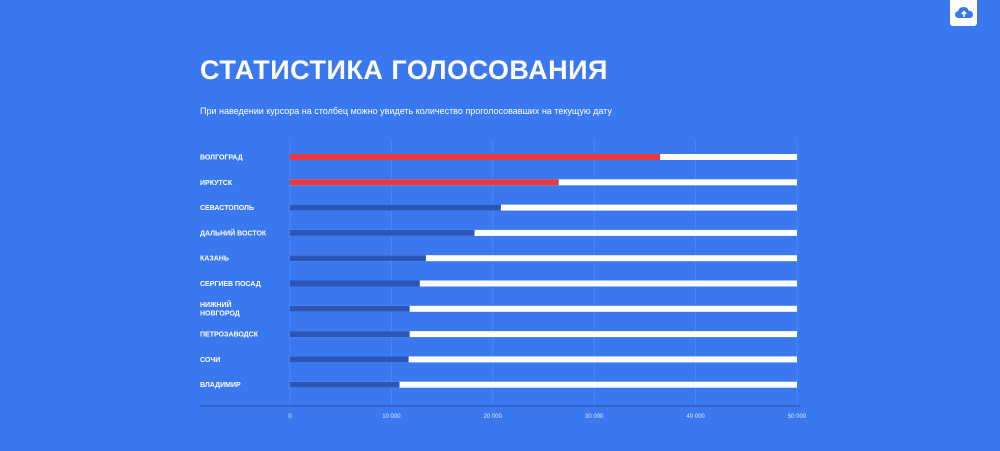  Describe the element at coordinates (220, 385) in the screenshot. I see `category-label: ВЛАДИМИР` at that location.